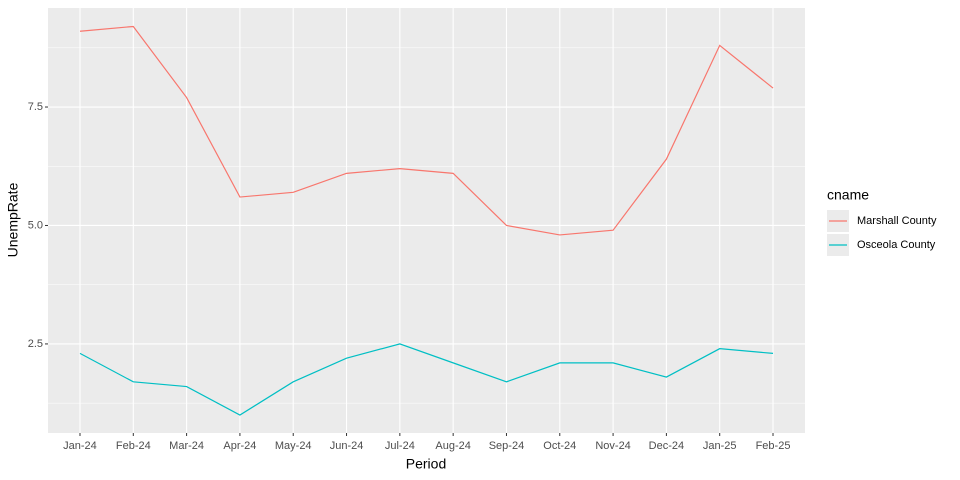 The height and width of the screenshot is (480, 960). Describe the element at coordinates (400, 446) in the screenshot. I see `x-tick-label: Jul-24` at that location.